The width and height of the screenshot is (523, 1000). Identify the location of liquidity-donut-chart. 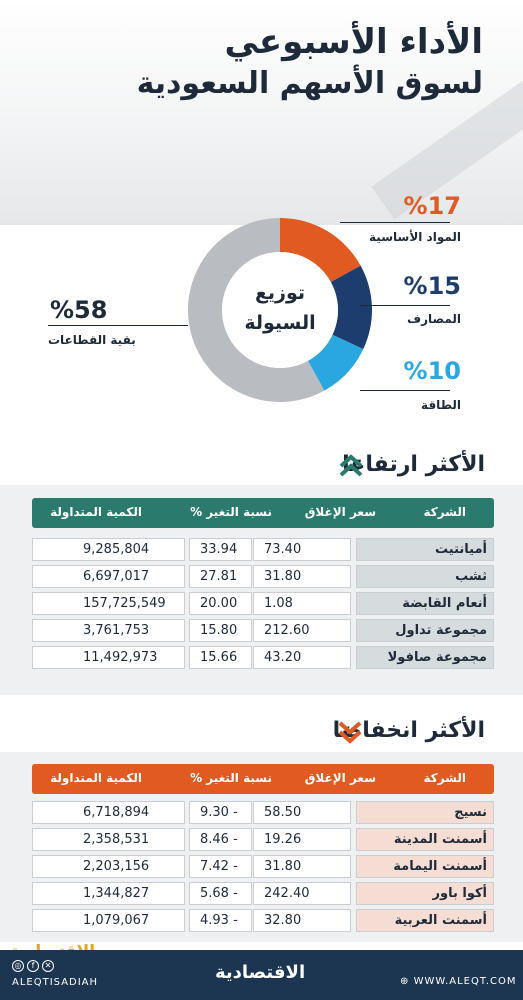
(279, 310).